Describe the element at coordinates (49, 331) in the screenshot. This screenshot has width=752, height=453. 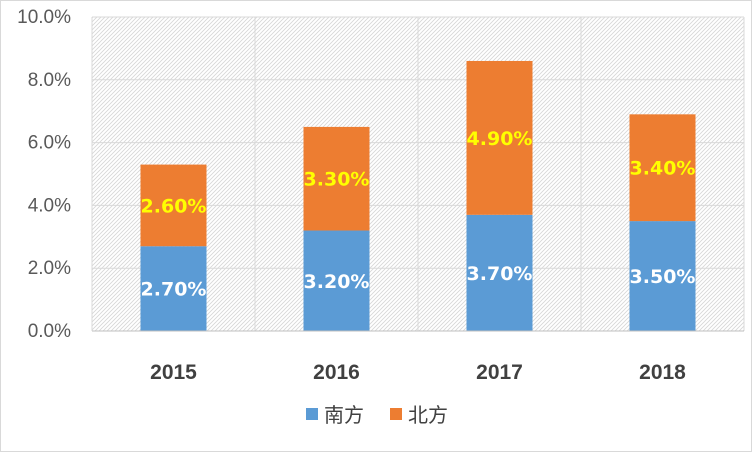
I see `y-tick-label: 0.0%` at that location.